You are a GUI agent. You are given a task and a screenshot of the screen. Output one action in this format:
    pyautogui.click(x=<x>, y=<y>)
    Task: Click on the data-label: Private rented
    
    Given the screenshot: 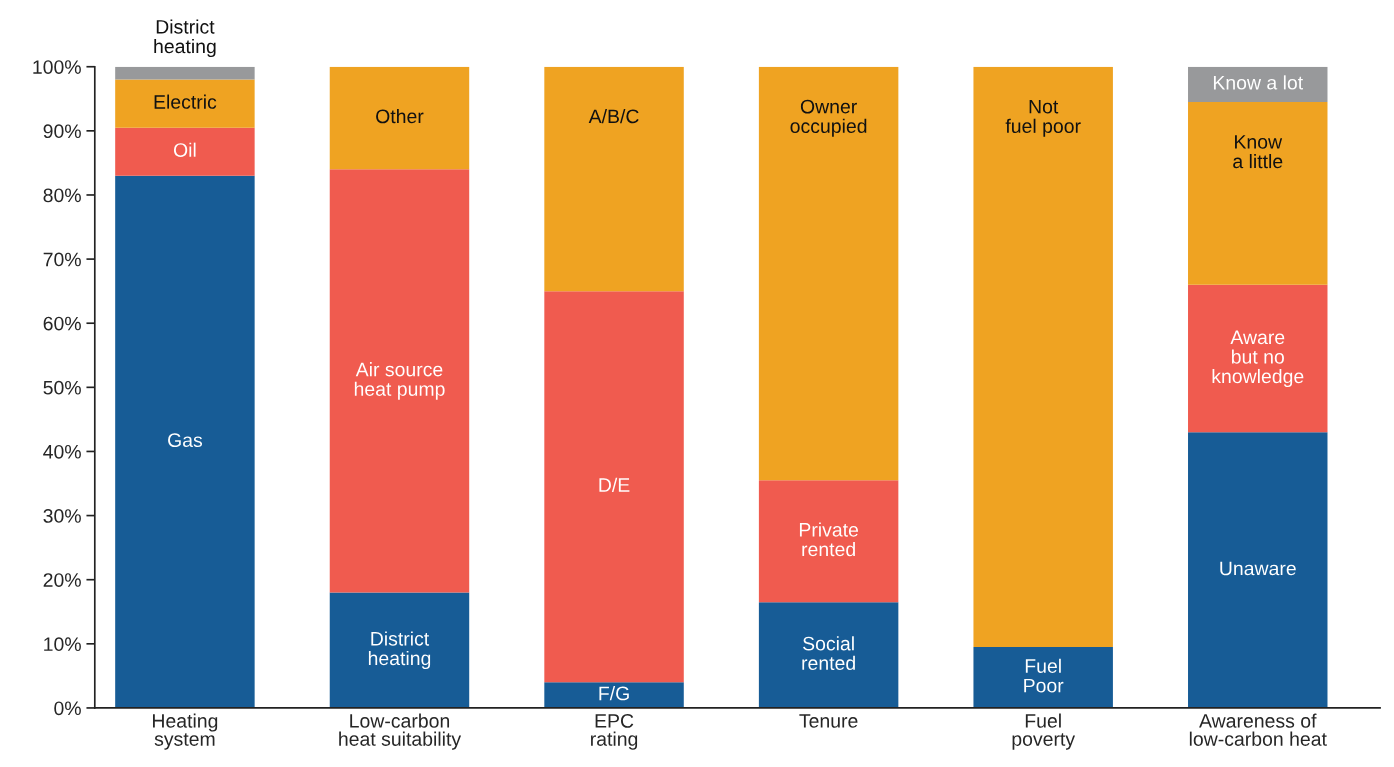 What is the action you would take?
    pyautogui.click(x=829, y=539)
    